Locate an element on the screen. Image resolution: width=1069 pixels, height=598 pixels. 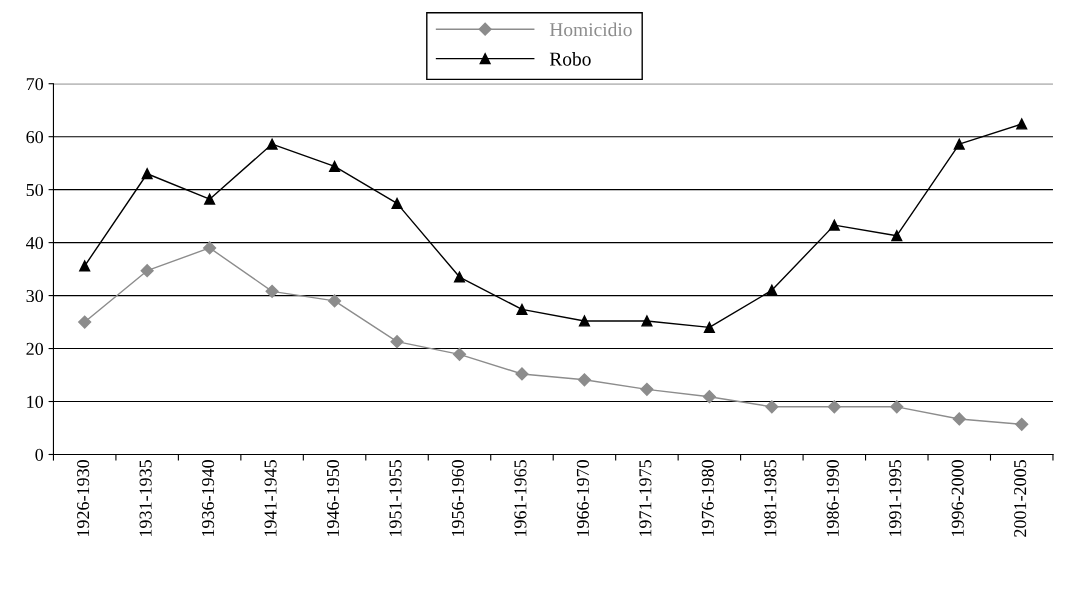
x-tick-label: 1966-1970 is located at coordinates (582, 498).